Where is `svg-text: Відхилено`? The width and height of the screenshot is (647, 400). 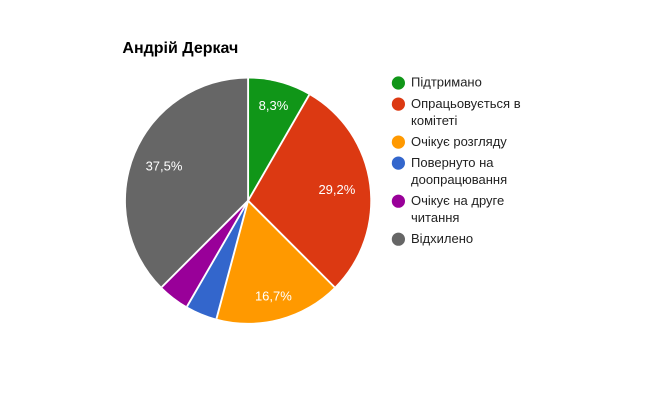 svg-text: Відхилено is located at coordinates (442, 238).